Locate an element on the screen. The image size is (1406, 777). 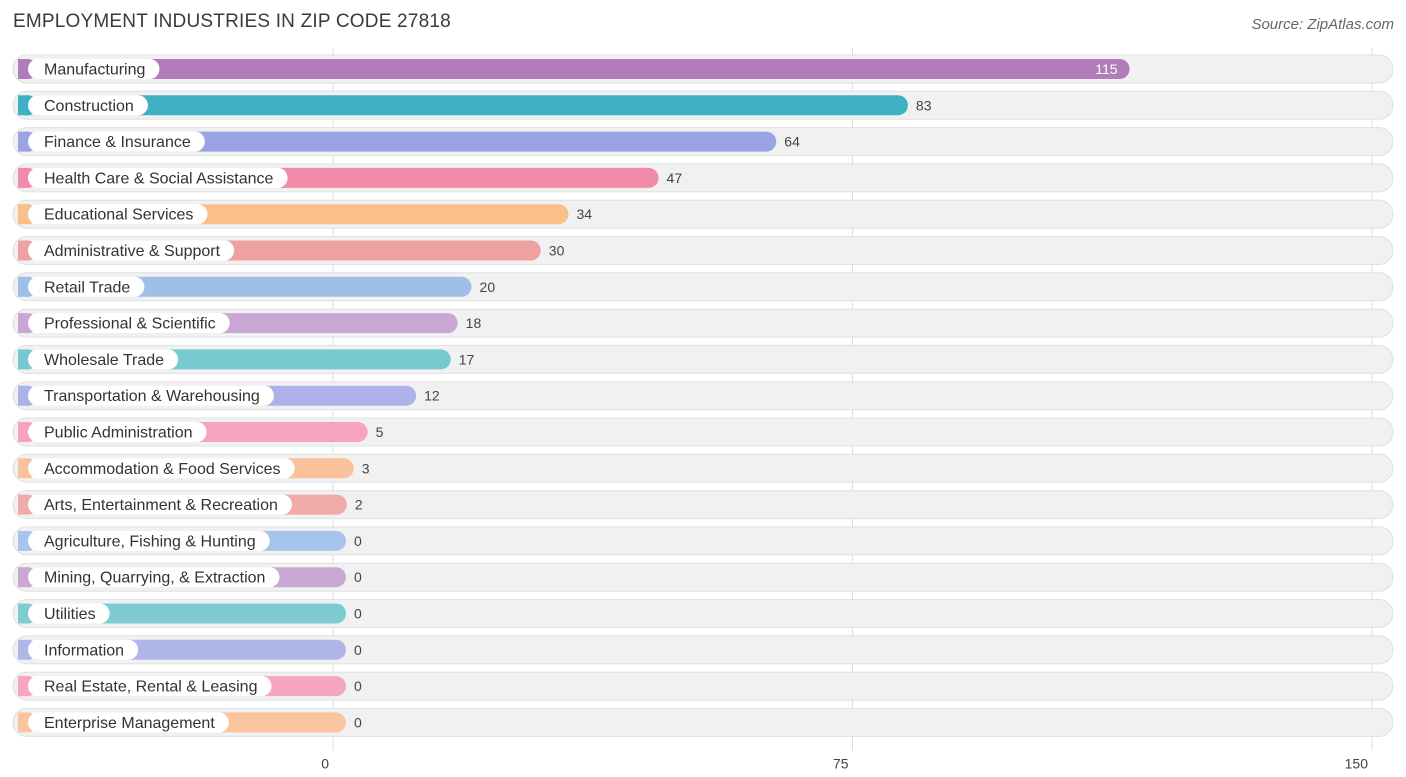
category-label: Construction is located at coordinates (89, 106).